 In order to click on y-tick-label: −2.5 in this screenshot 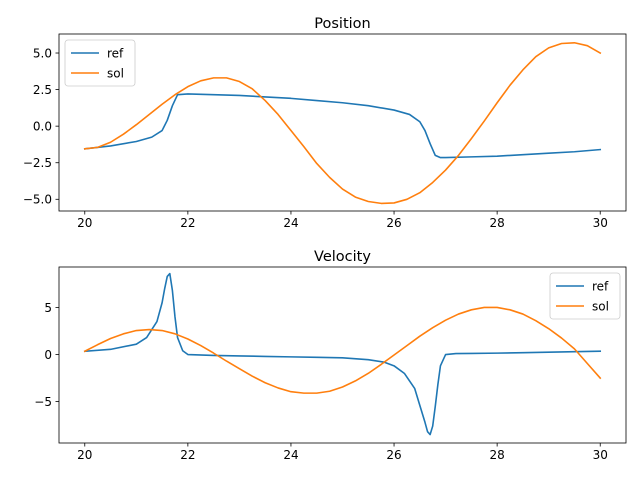, I will do `click(37, 163)`.